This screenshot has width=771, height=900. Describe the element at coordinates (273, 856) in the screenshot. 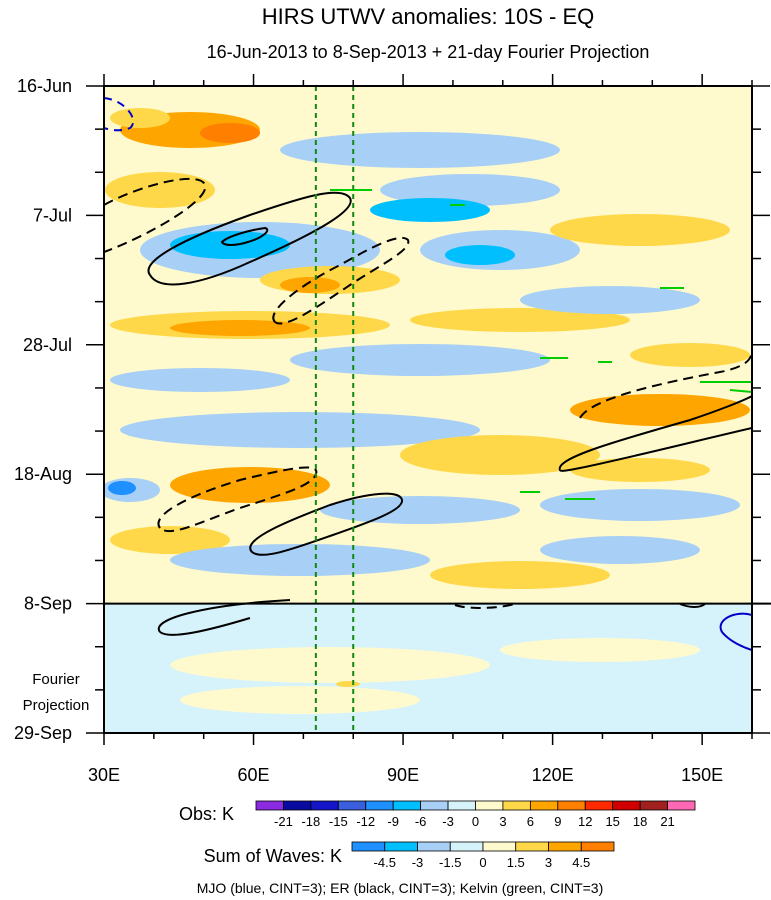

I see `waves-colorbar-label: Sum of Waves: K` at that location.